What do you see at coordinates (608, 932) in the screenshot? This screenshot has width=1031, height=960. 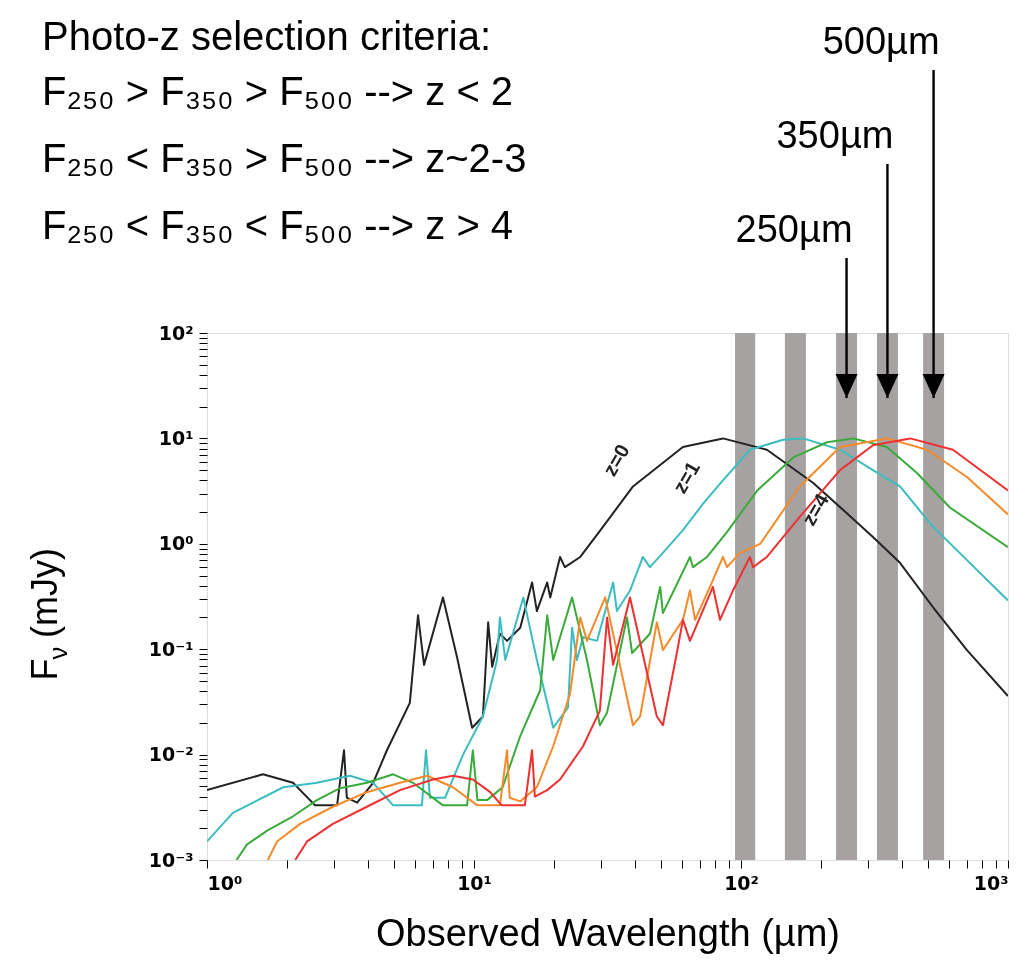 I see `x-axis-title: Observed Wavelength (µm)` at bounding box center [608, 932].